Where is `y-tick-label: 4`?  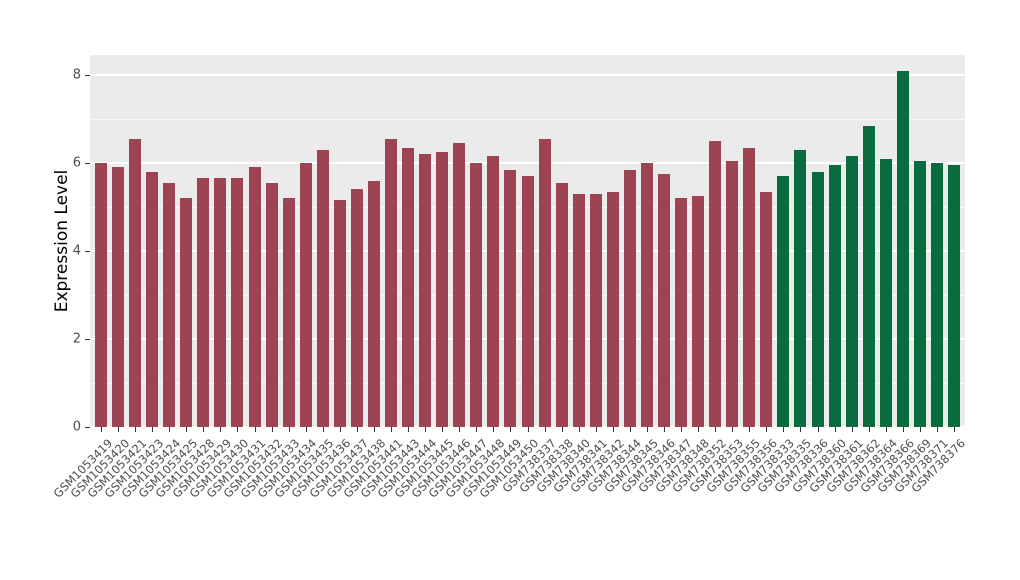 y-tick-label: 4 is located at coordinates (76, 251).